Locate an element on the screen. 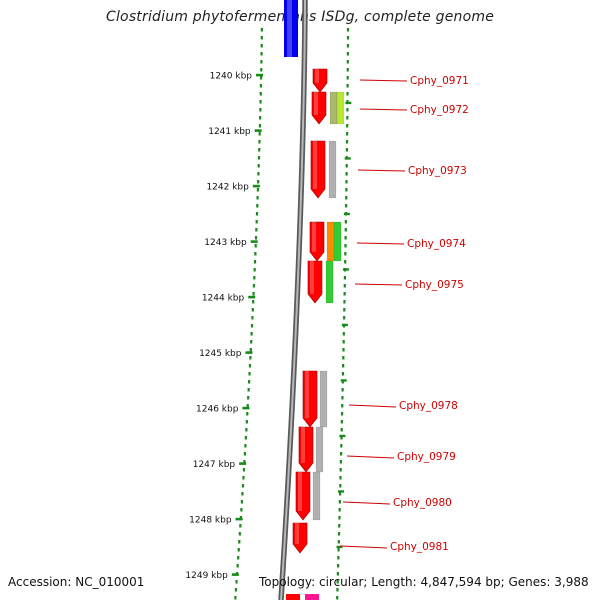 The image size is (600, 600). gene-label: Cphy_0972 is located at coordinates (439, 110).